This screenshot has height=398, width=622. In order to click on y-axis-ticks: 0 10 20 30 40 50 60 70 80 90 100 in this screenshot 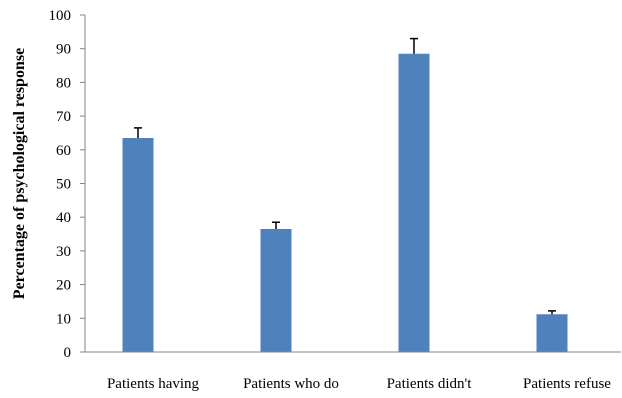, I will do `click(67, 184)`.